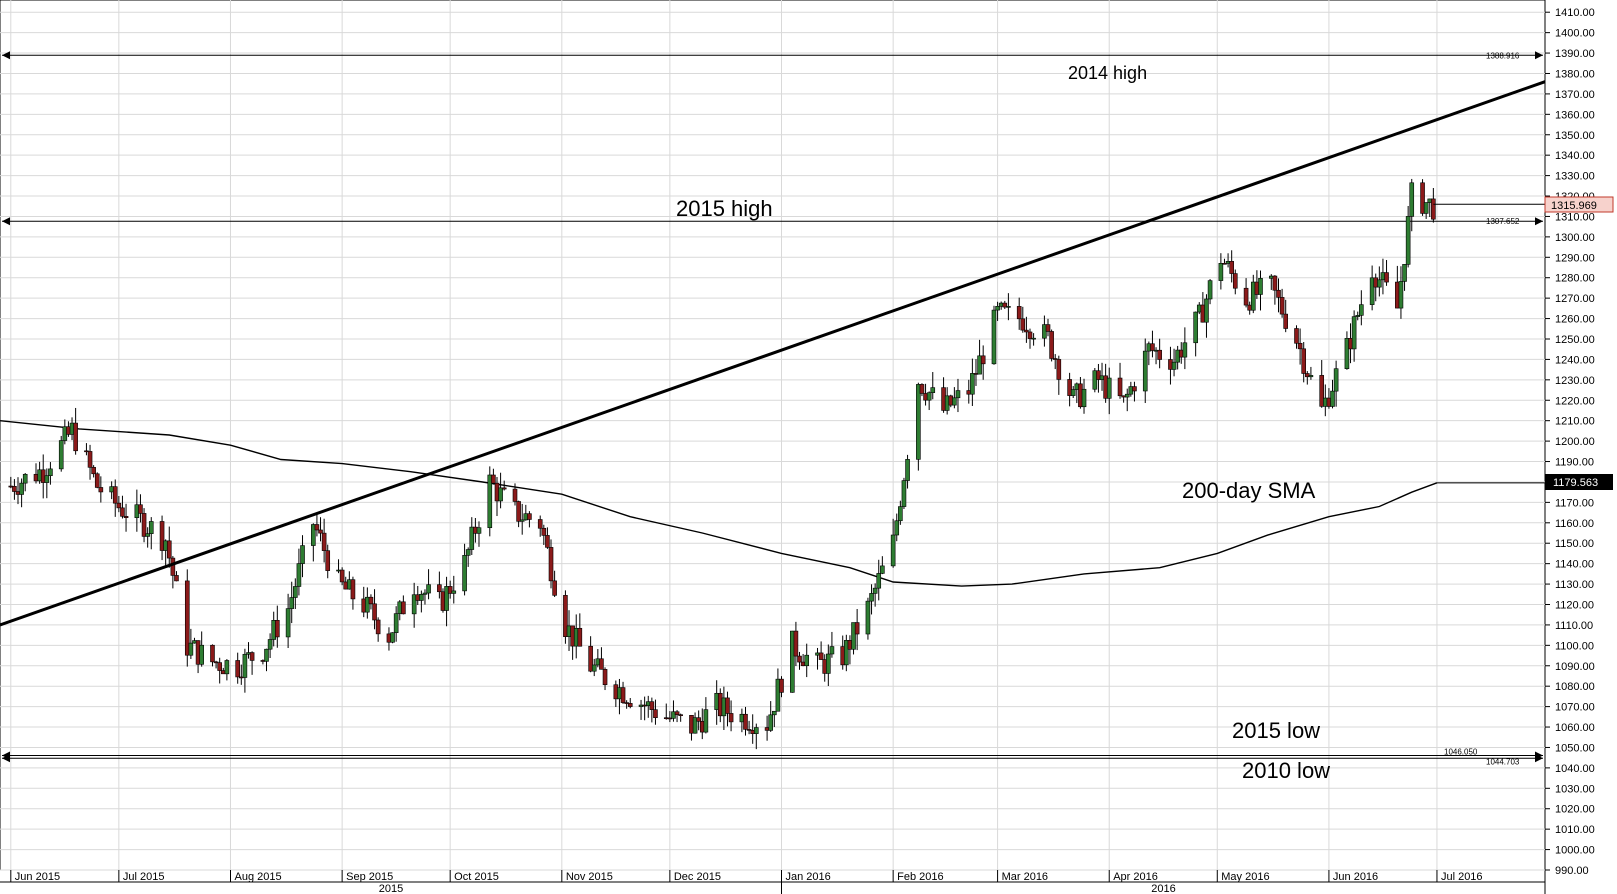 Image resolution: width=1617 pixels, height=894 pixels. I want to click on y-tick-label: 1040.00, so click(1575, 769).